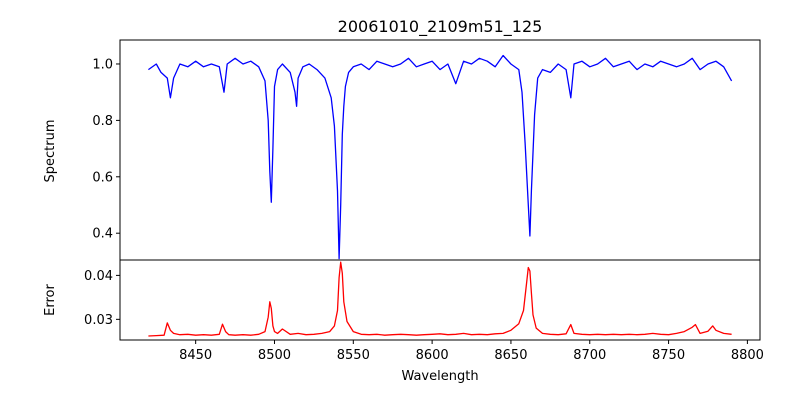  What do you see at coordinates (589, 355) in the screenshot?
I see `error-x-tick-label: 8700` at bounding box center [589, 355].